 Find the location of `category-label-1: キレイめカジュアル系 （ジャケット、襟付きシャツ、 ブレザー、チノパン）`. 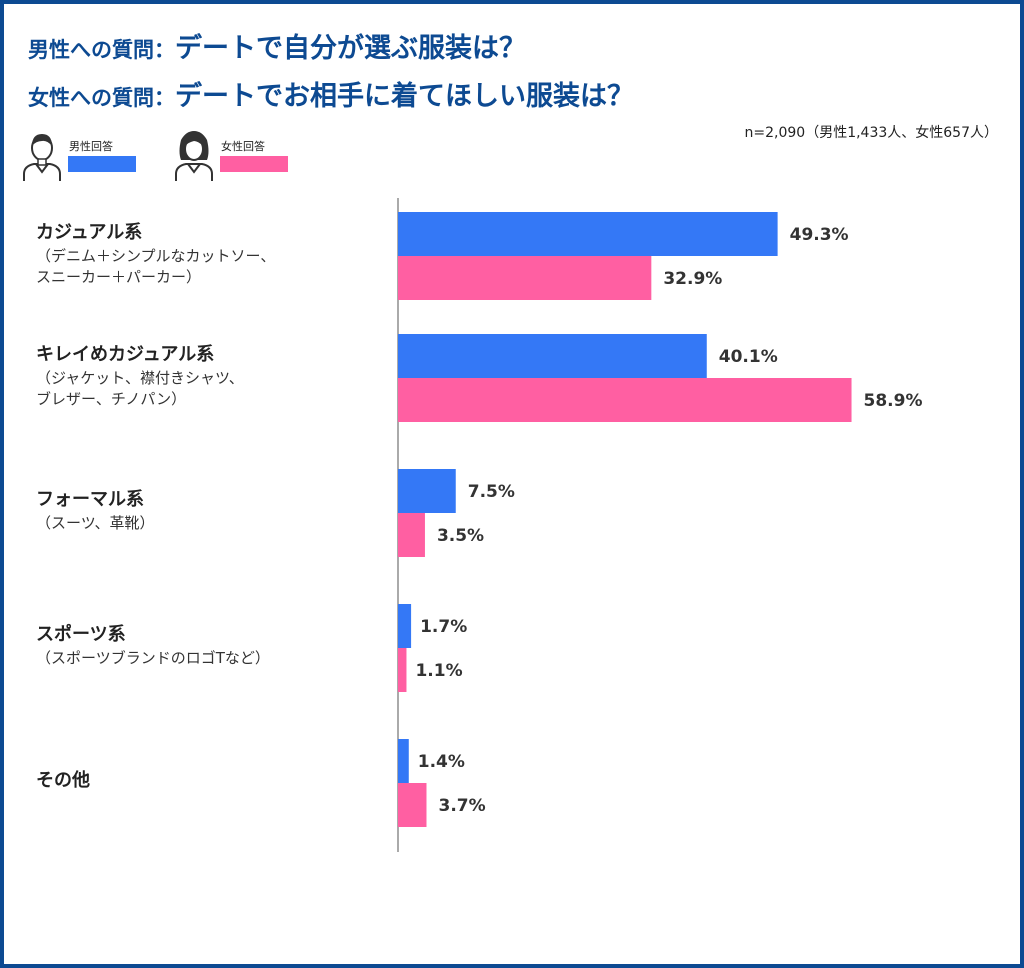

category-label-1: キレイめカジュアル系 （ジャケット、襟付きシャツ、 ブレザー、チノパン） is located at coordinates (140, 376).